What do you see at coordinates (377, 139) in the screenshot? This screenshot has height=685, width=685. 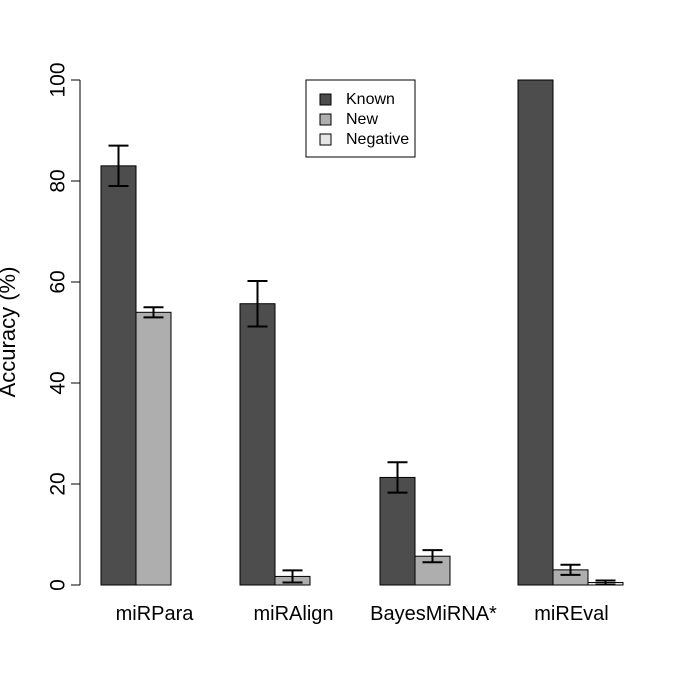 I see `legend-label-negative: Negative` at bounding box center [377, 139].